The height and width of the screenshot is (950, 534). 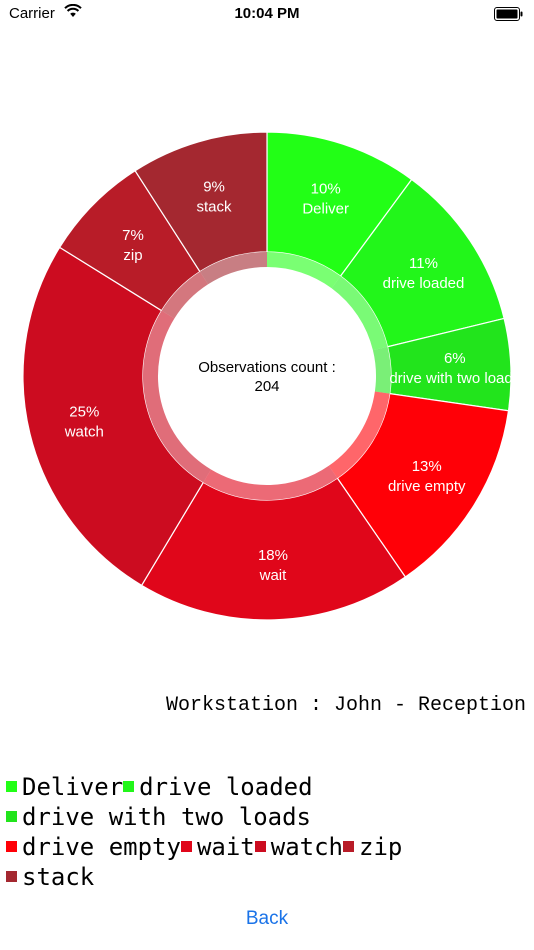 I want to click on slice-name-label: wait, so click(x=273, y=575).